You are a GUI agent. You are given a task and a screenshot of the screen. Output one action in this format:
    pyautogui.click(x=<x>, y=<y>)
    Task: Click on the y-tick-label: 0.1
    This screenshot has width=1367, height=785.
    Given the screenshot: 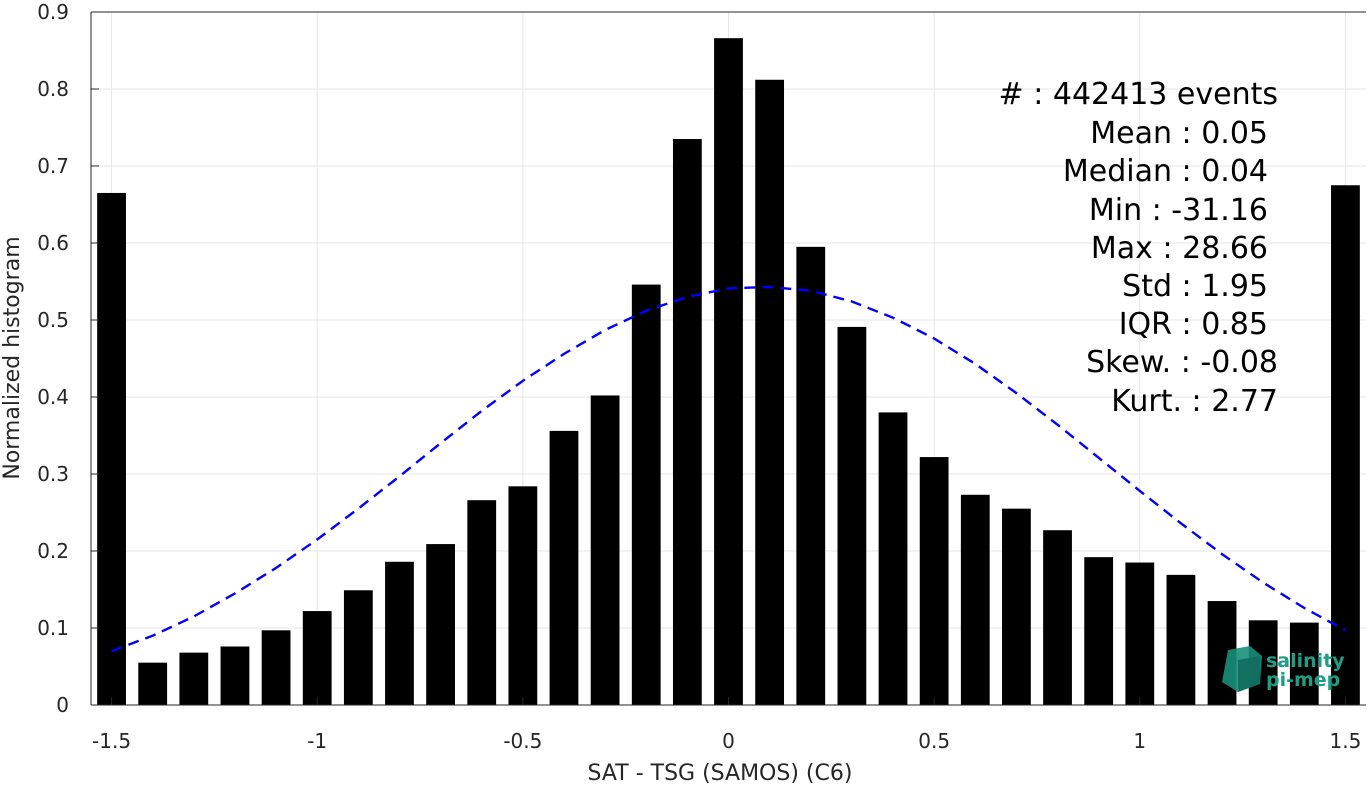 What is the action you would take?
    pyautogui.click(x=53, y=628)
    